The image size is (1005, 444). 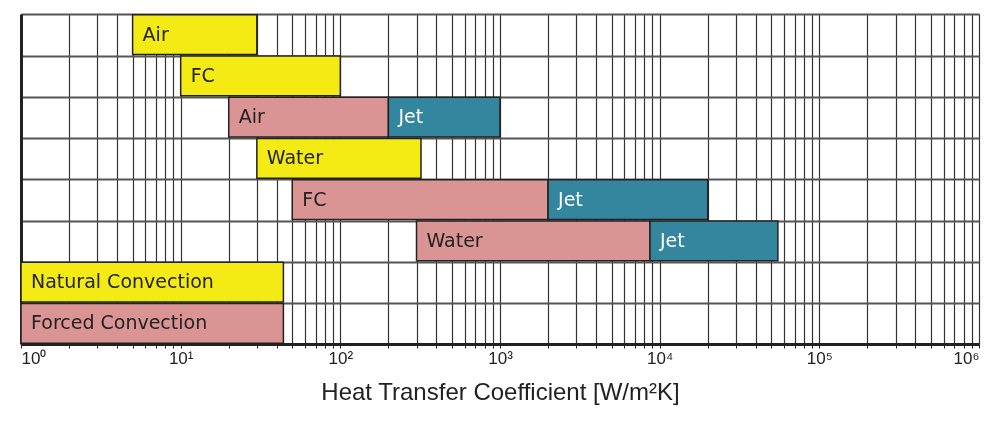 What do you see at coordinates (500, 391) in the screenshot?
I see `x-axis-title: Heat Transfer Coefficient [W/m²K]` at bounding box center [500, 391].